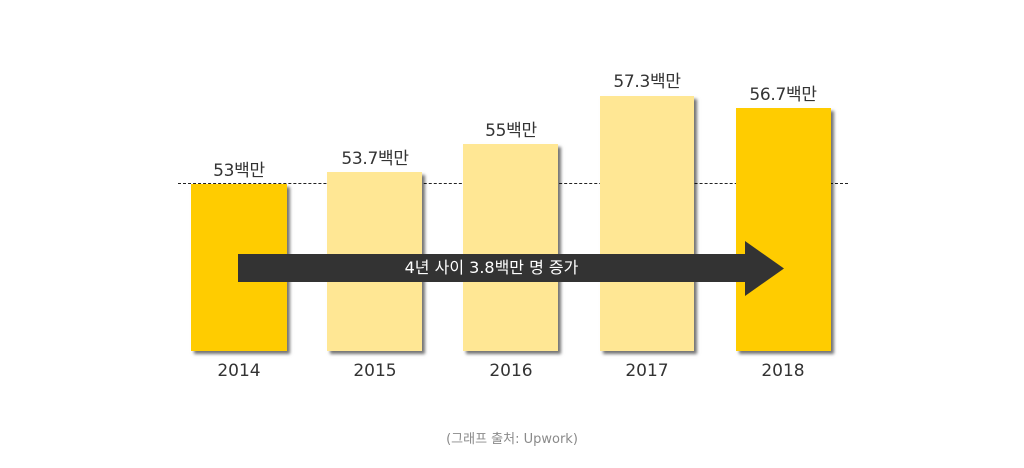 Image resolution: width=1024 pixels, height=468 pixels. What do you see at coordinates (647, 371) in the screenshot?
I see `x-tick-2017: 2017` at bounding box center [647, 371].